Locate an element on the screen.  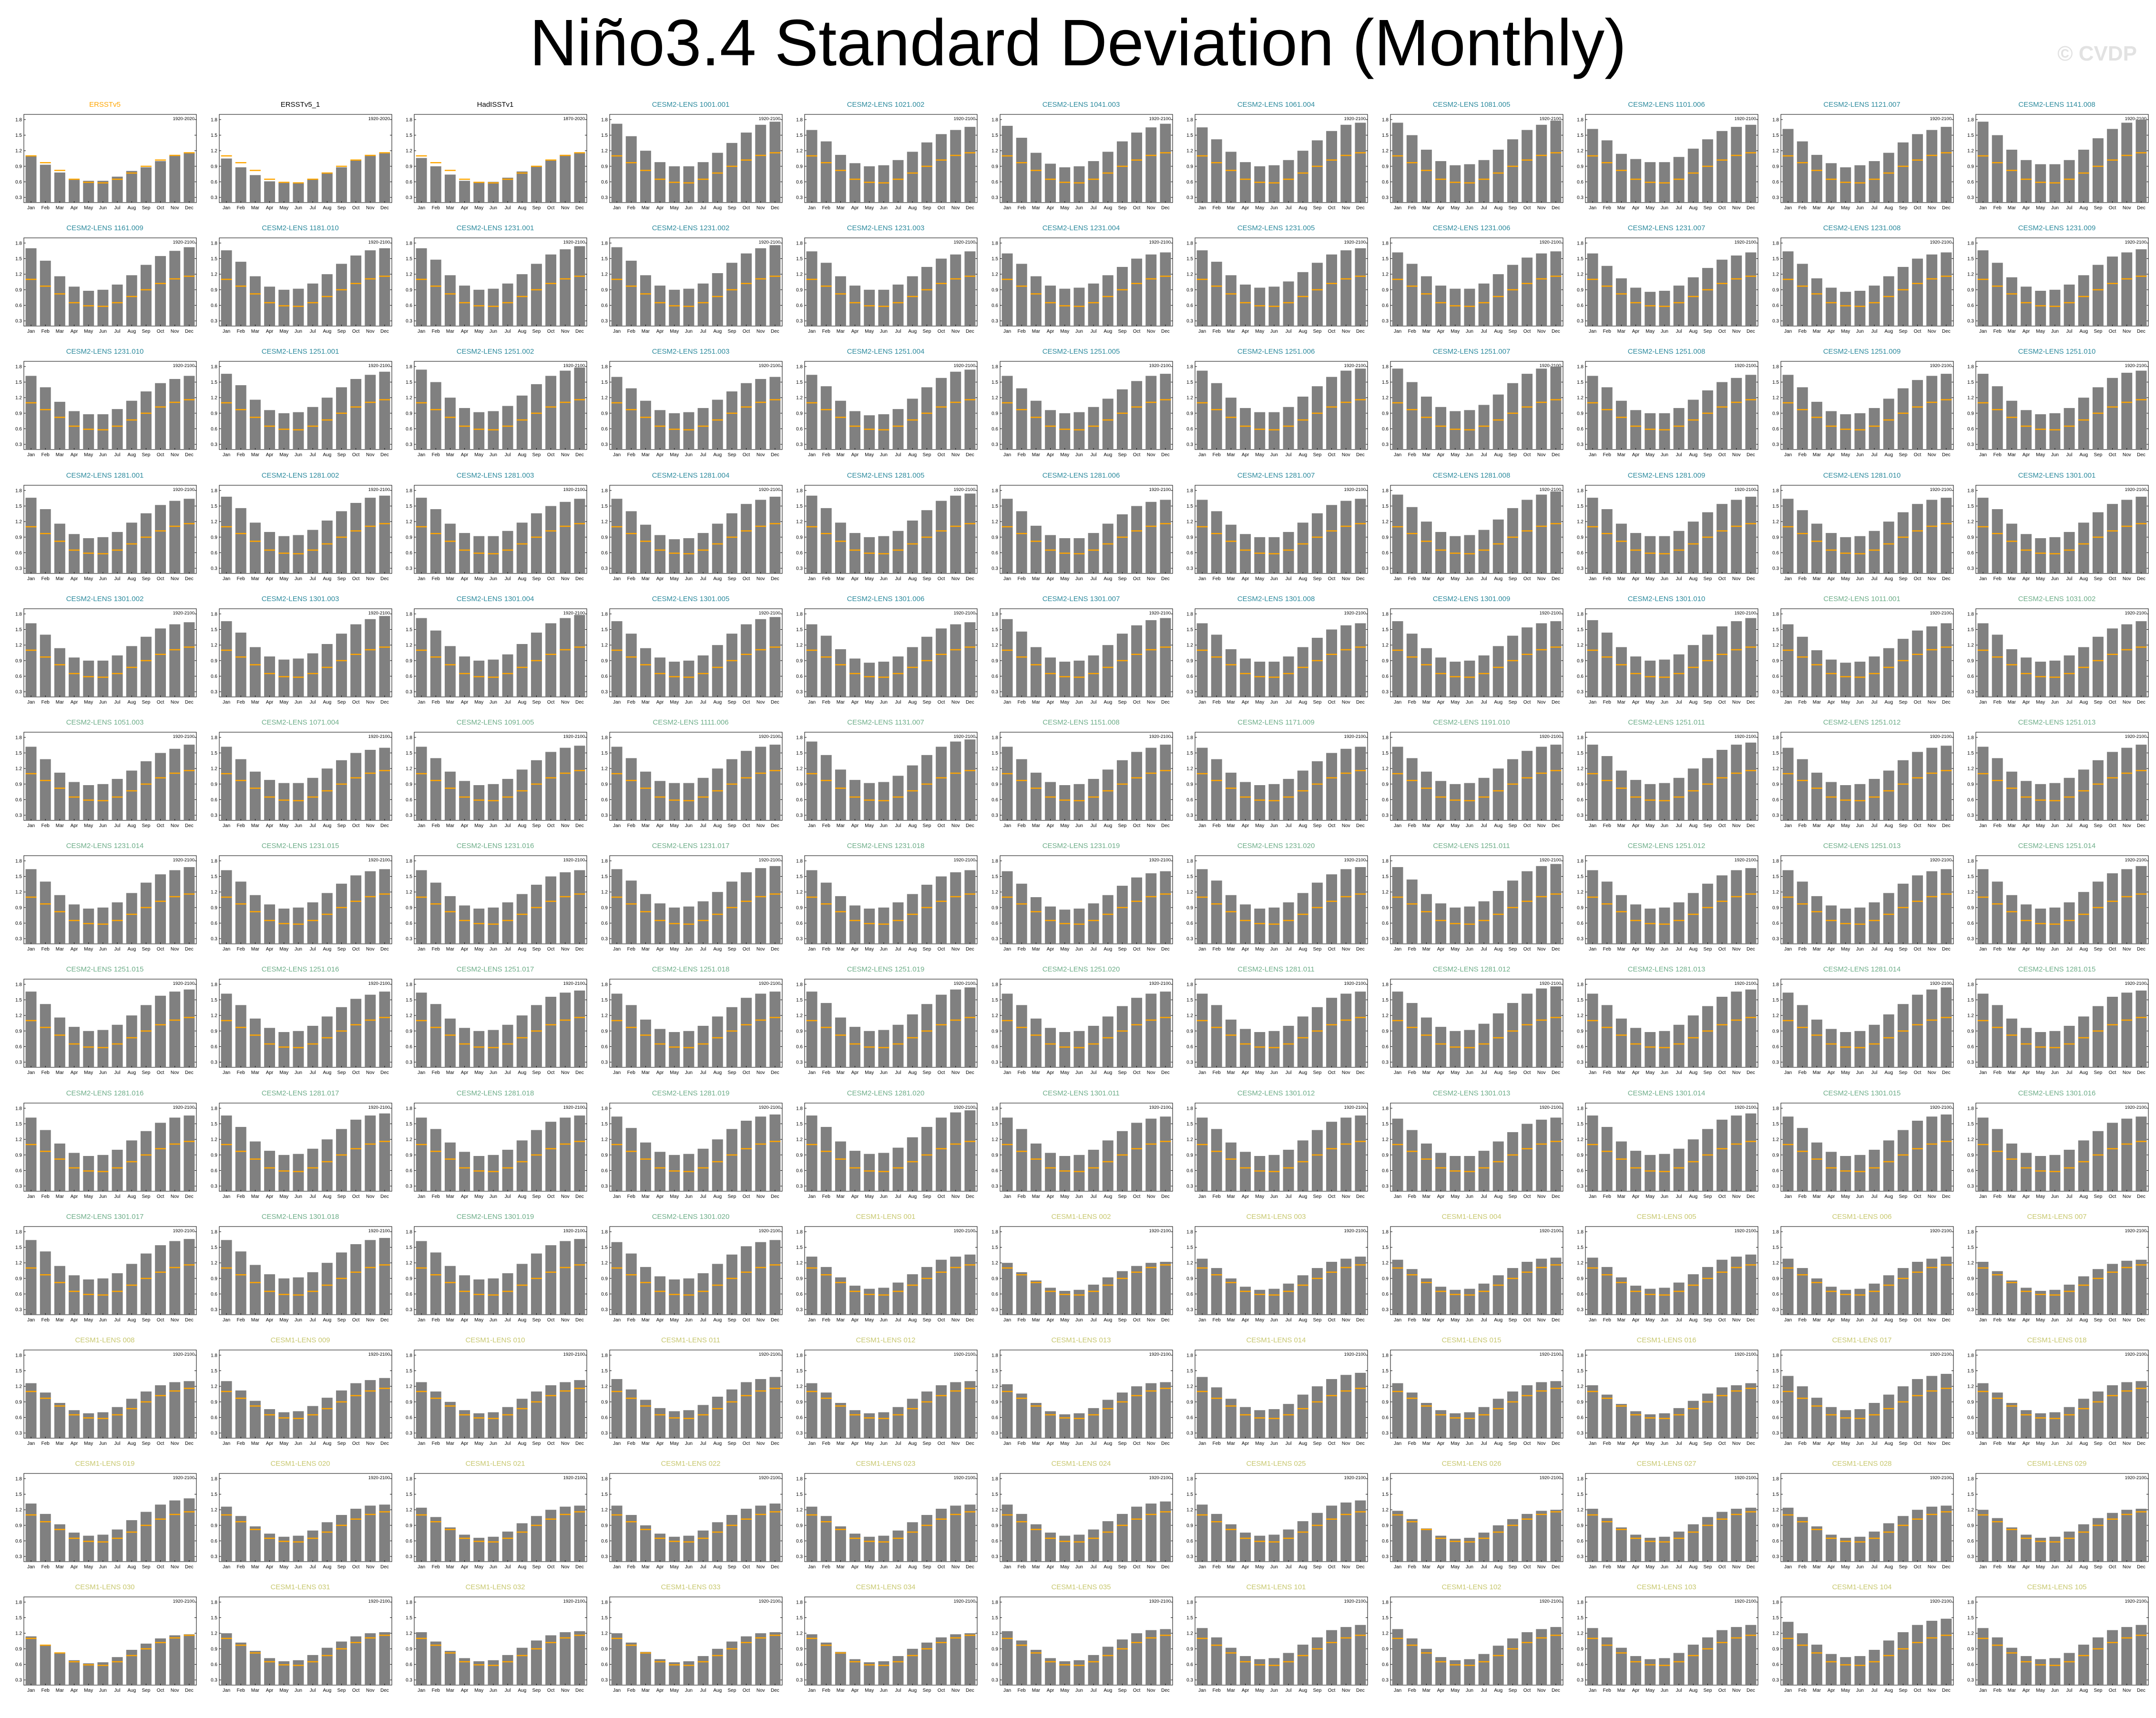
x-tick-label: Apr is located at coordinates (465, 825).